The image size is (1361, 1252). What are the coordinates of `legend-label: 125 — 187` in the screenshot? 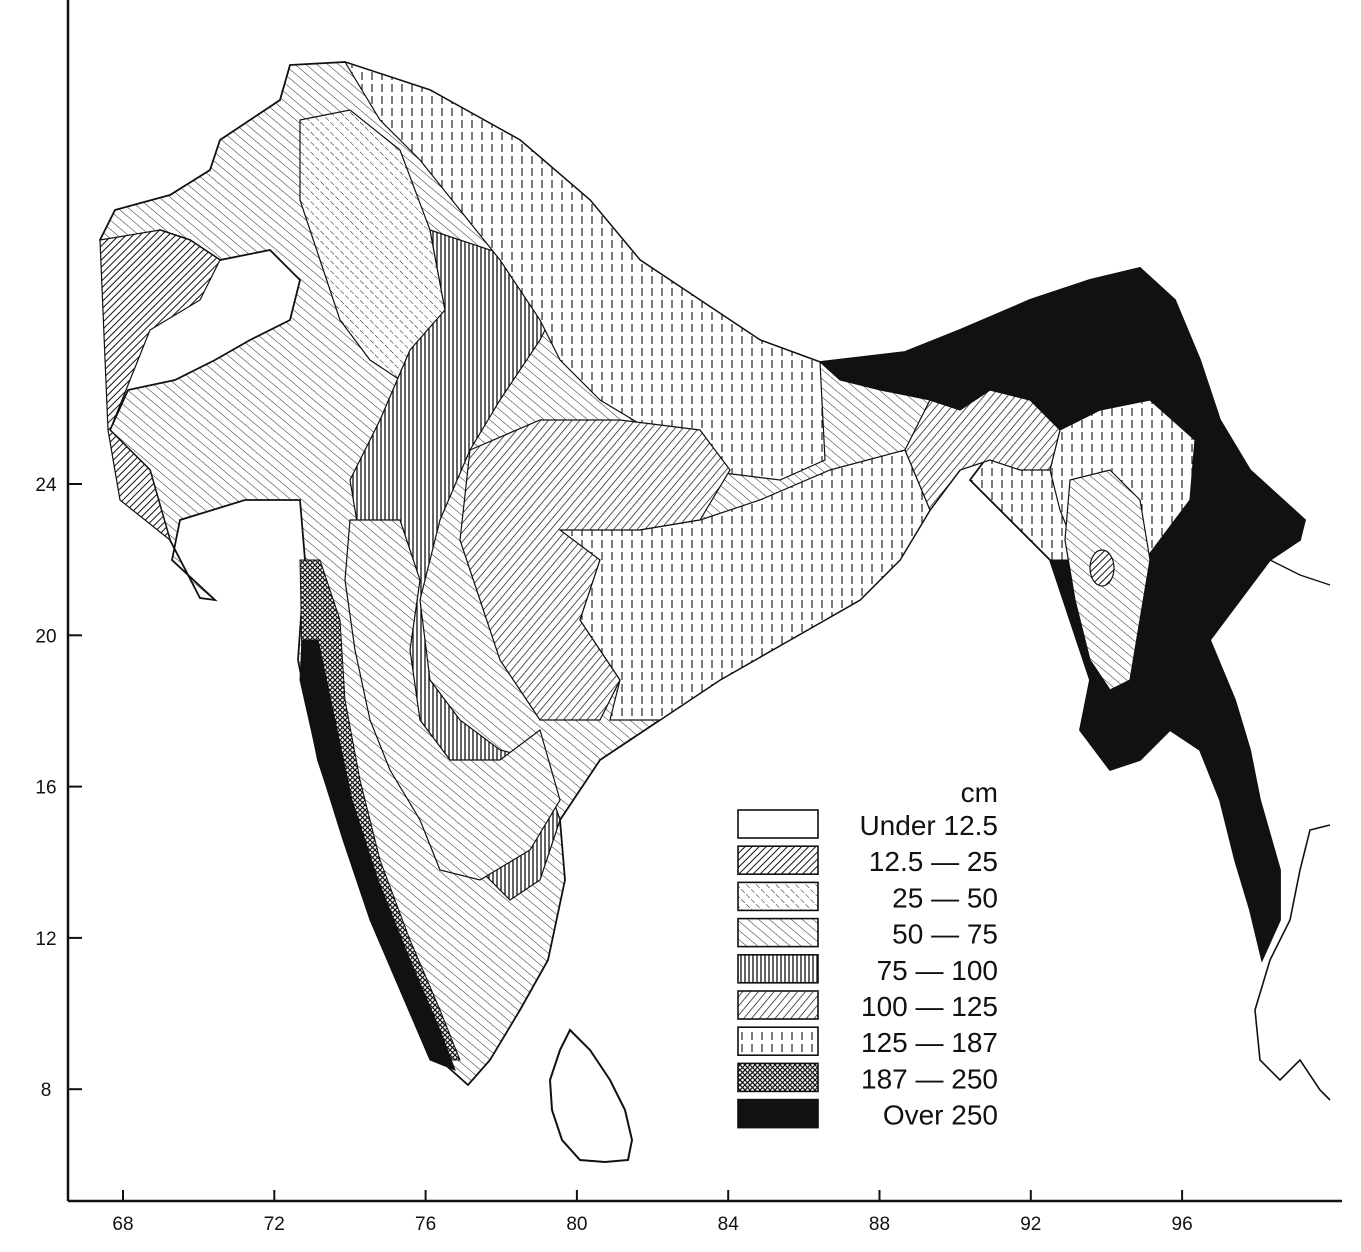 It's located at (929, 1042).